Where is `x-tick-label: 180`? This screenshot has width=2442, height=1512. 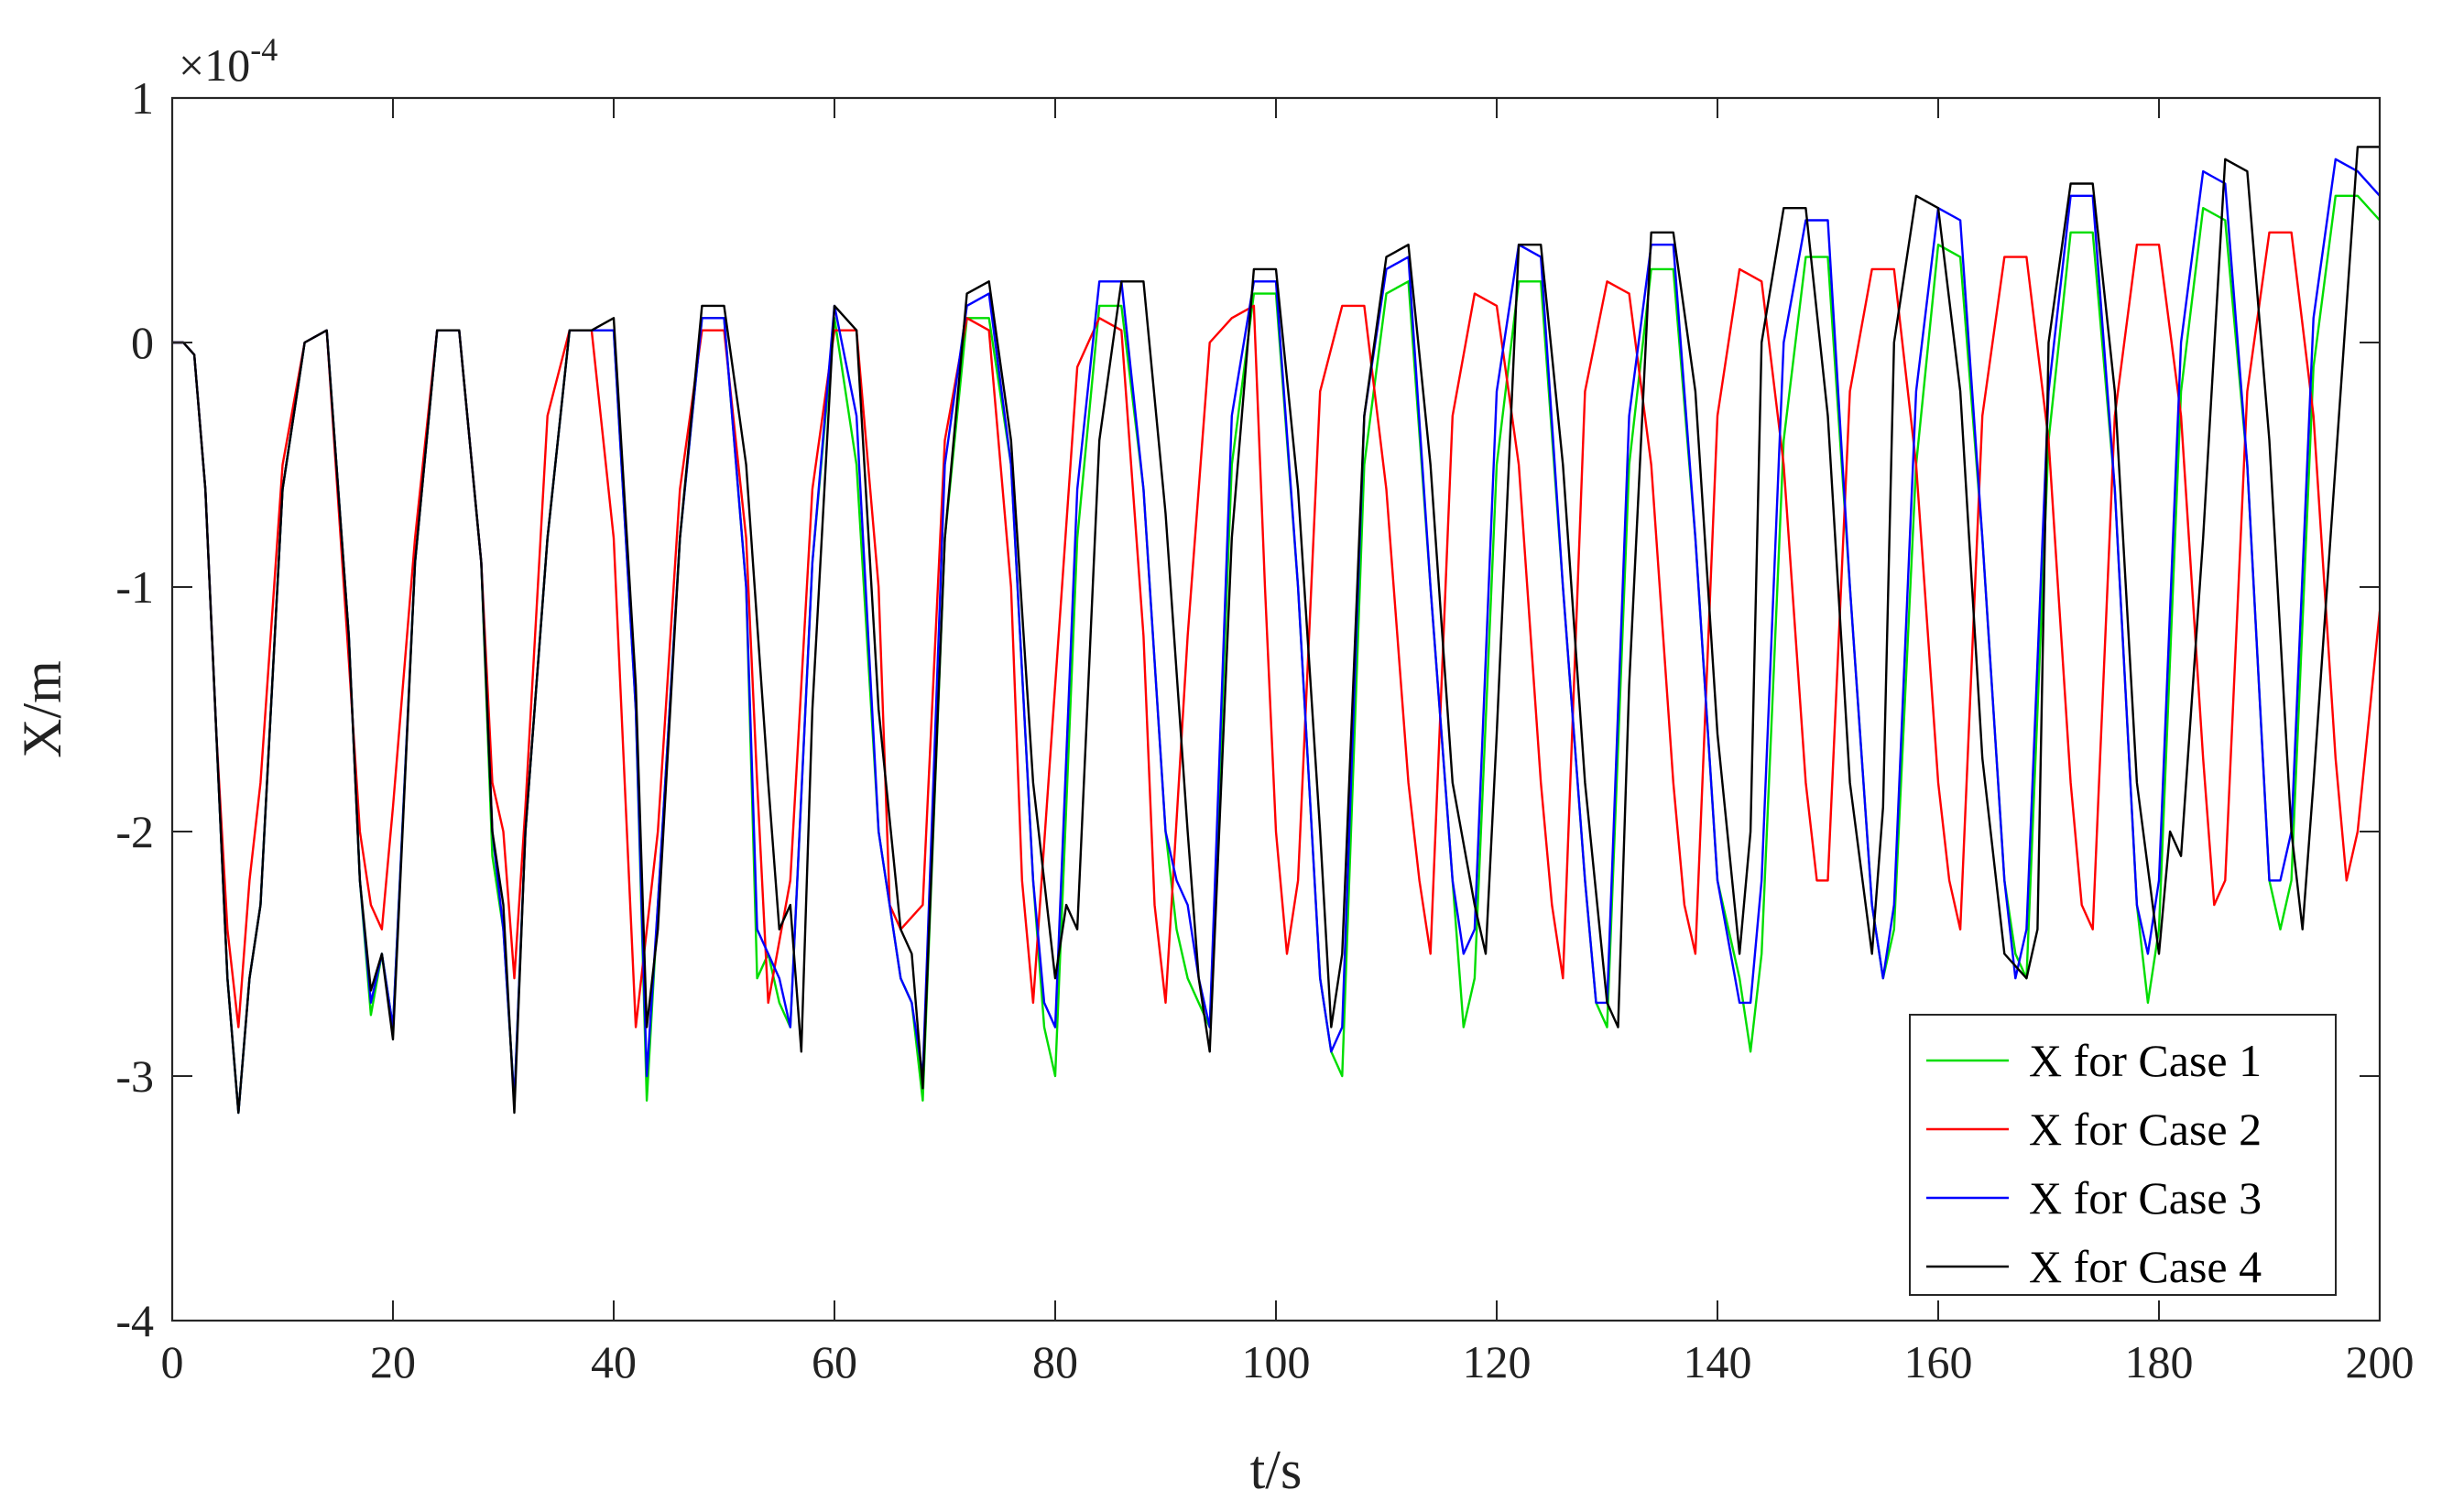
x-tick-label: 180 is located at coordinates (2159, 1361).